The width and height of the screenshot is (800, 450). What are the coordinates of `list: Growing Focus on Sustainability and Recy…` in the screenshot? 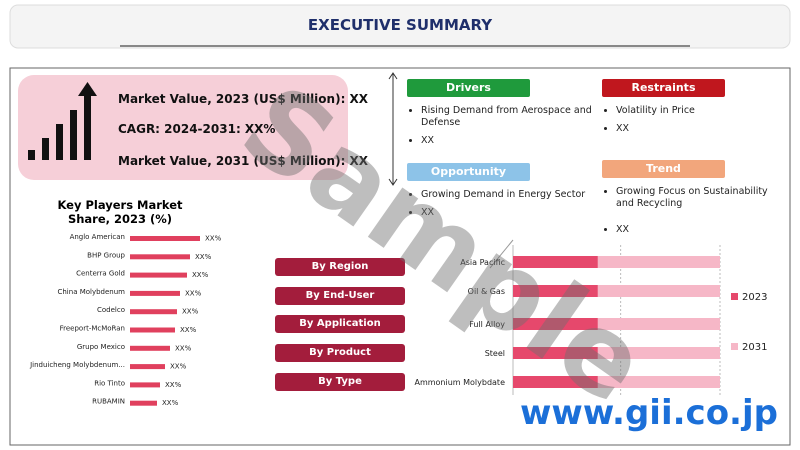 It's located at (694, 211).